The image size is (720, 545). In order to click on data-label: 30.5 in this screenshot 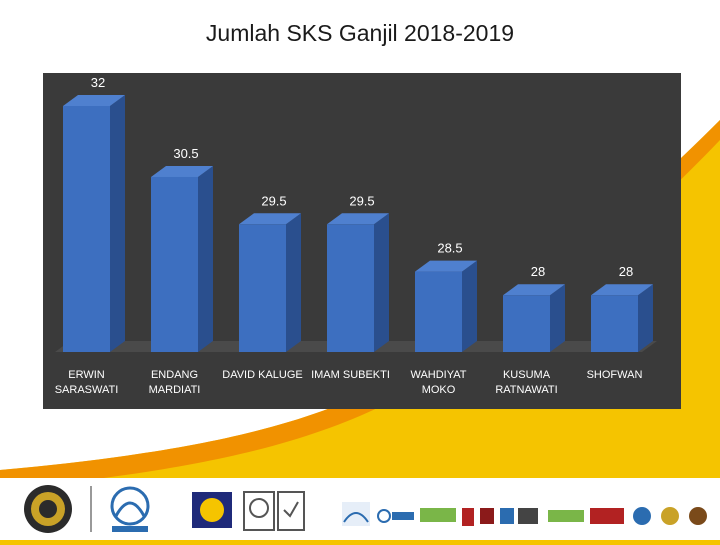, I will do `click(185, 153)`.